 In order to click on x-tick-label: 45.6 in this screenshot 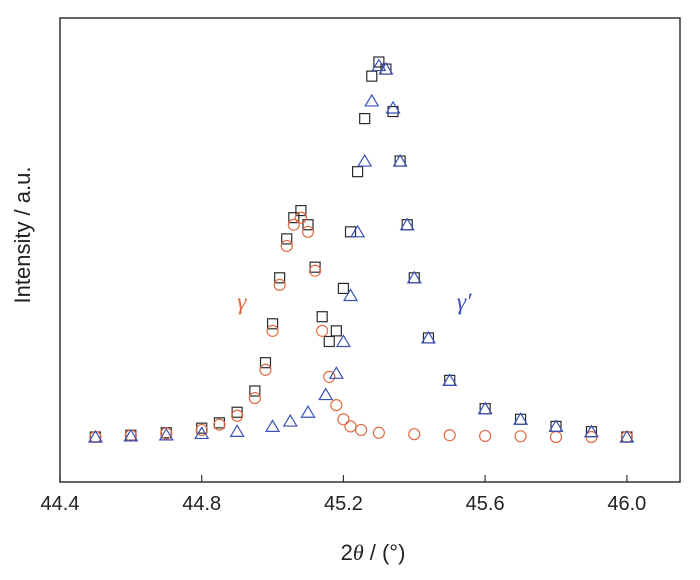, I will do `click(485, 504)`.